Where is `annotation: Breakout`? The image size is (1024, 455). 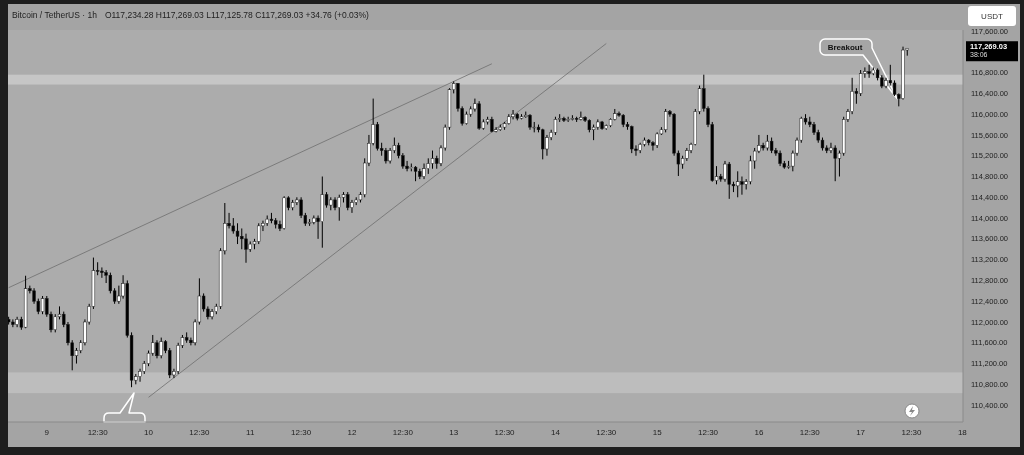 annotation: Breakout is located at coordinates (845, 47).